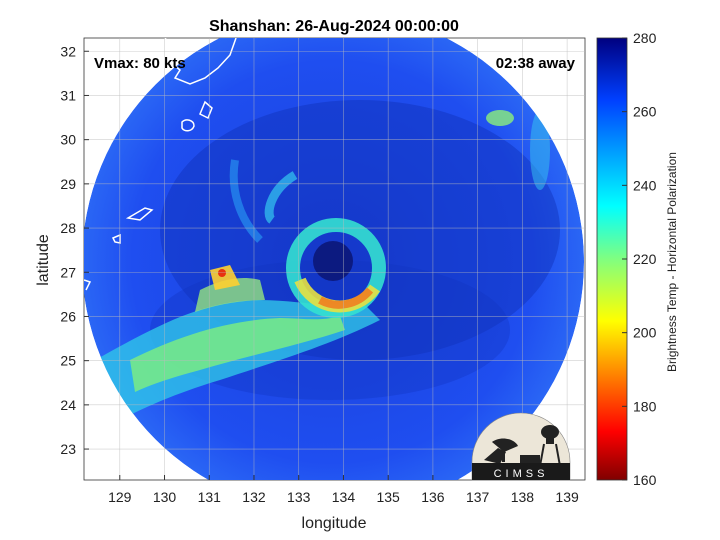 This screenshot has height=540, width=720. What do you see at coordinates (120, 497) in the screenshot?
I see `x-tick-label: 129` at bounding box center [120, 497].